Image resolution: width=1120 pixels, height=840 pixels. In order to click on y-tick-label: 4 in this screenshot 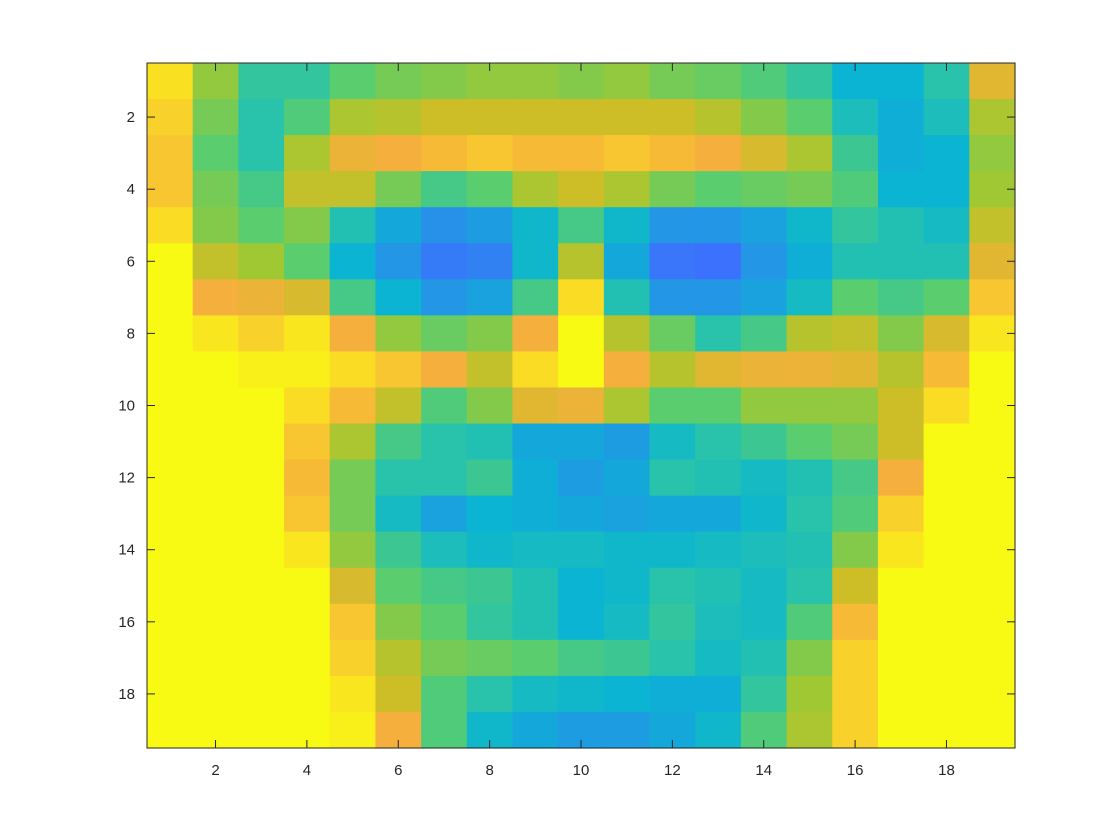, I will do `click(131, 189)`.